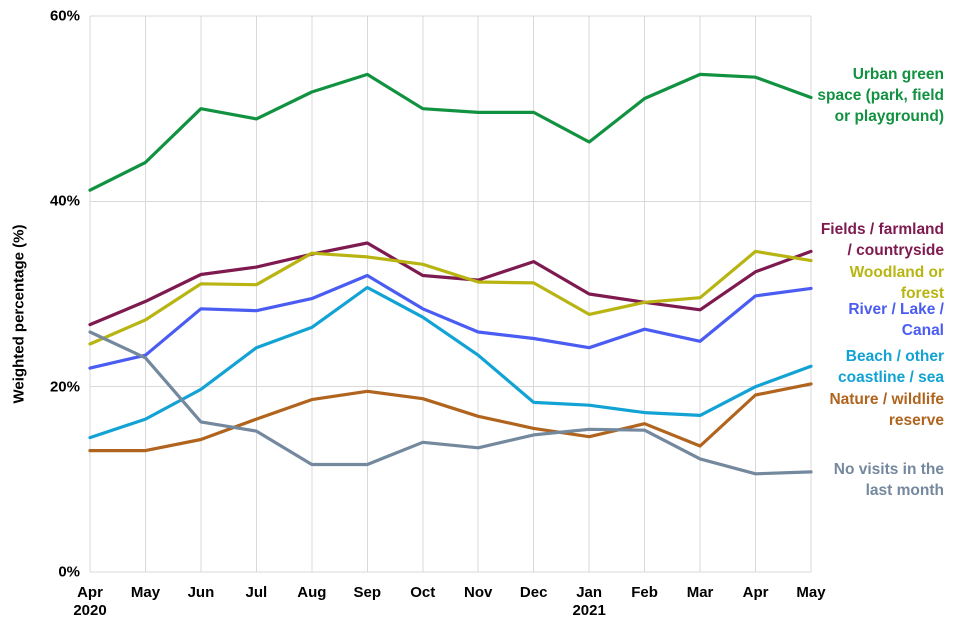 This screenshot has width=960, height=640. I want to click on series-line-nature-wildlife-reserve, so click(450, 417).